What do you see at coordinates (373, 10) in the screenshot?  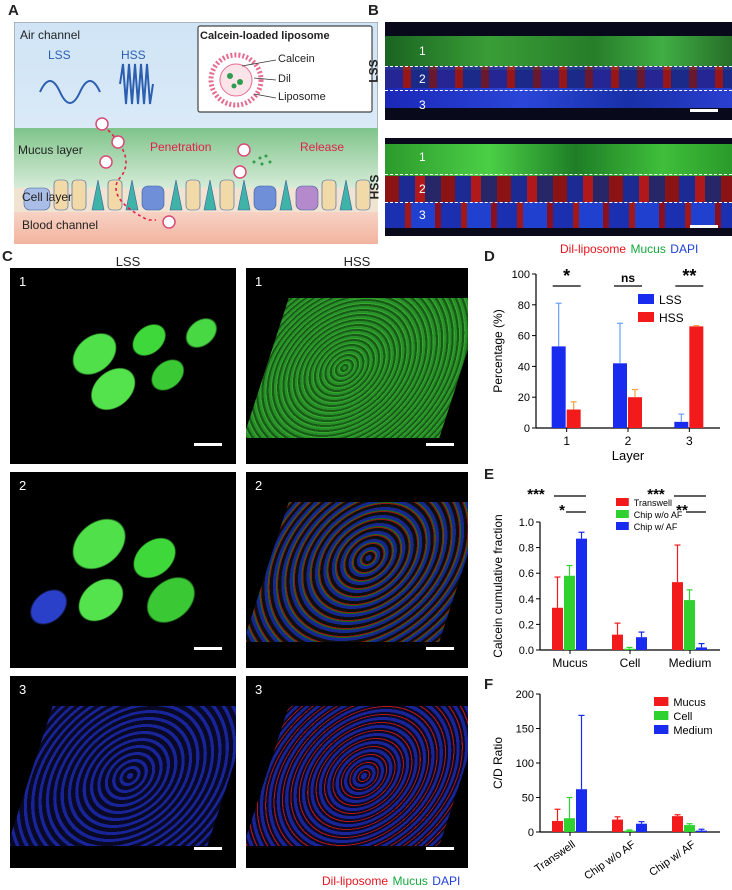 I see `panel-label-b: B` at bounding box center [373, 10].